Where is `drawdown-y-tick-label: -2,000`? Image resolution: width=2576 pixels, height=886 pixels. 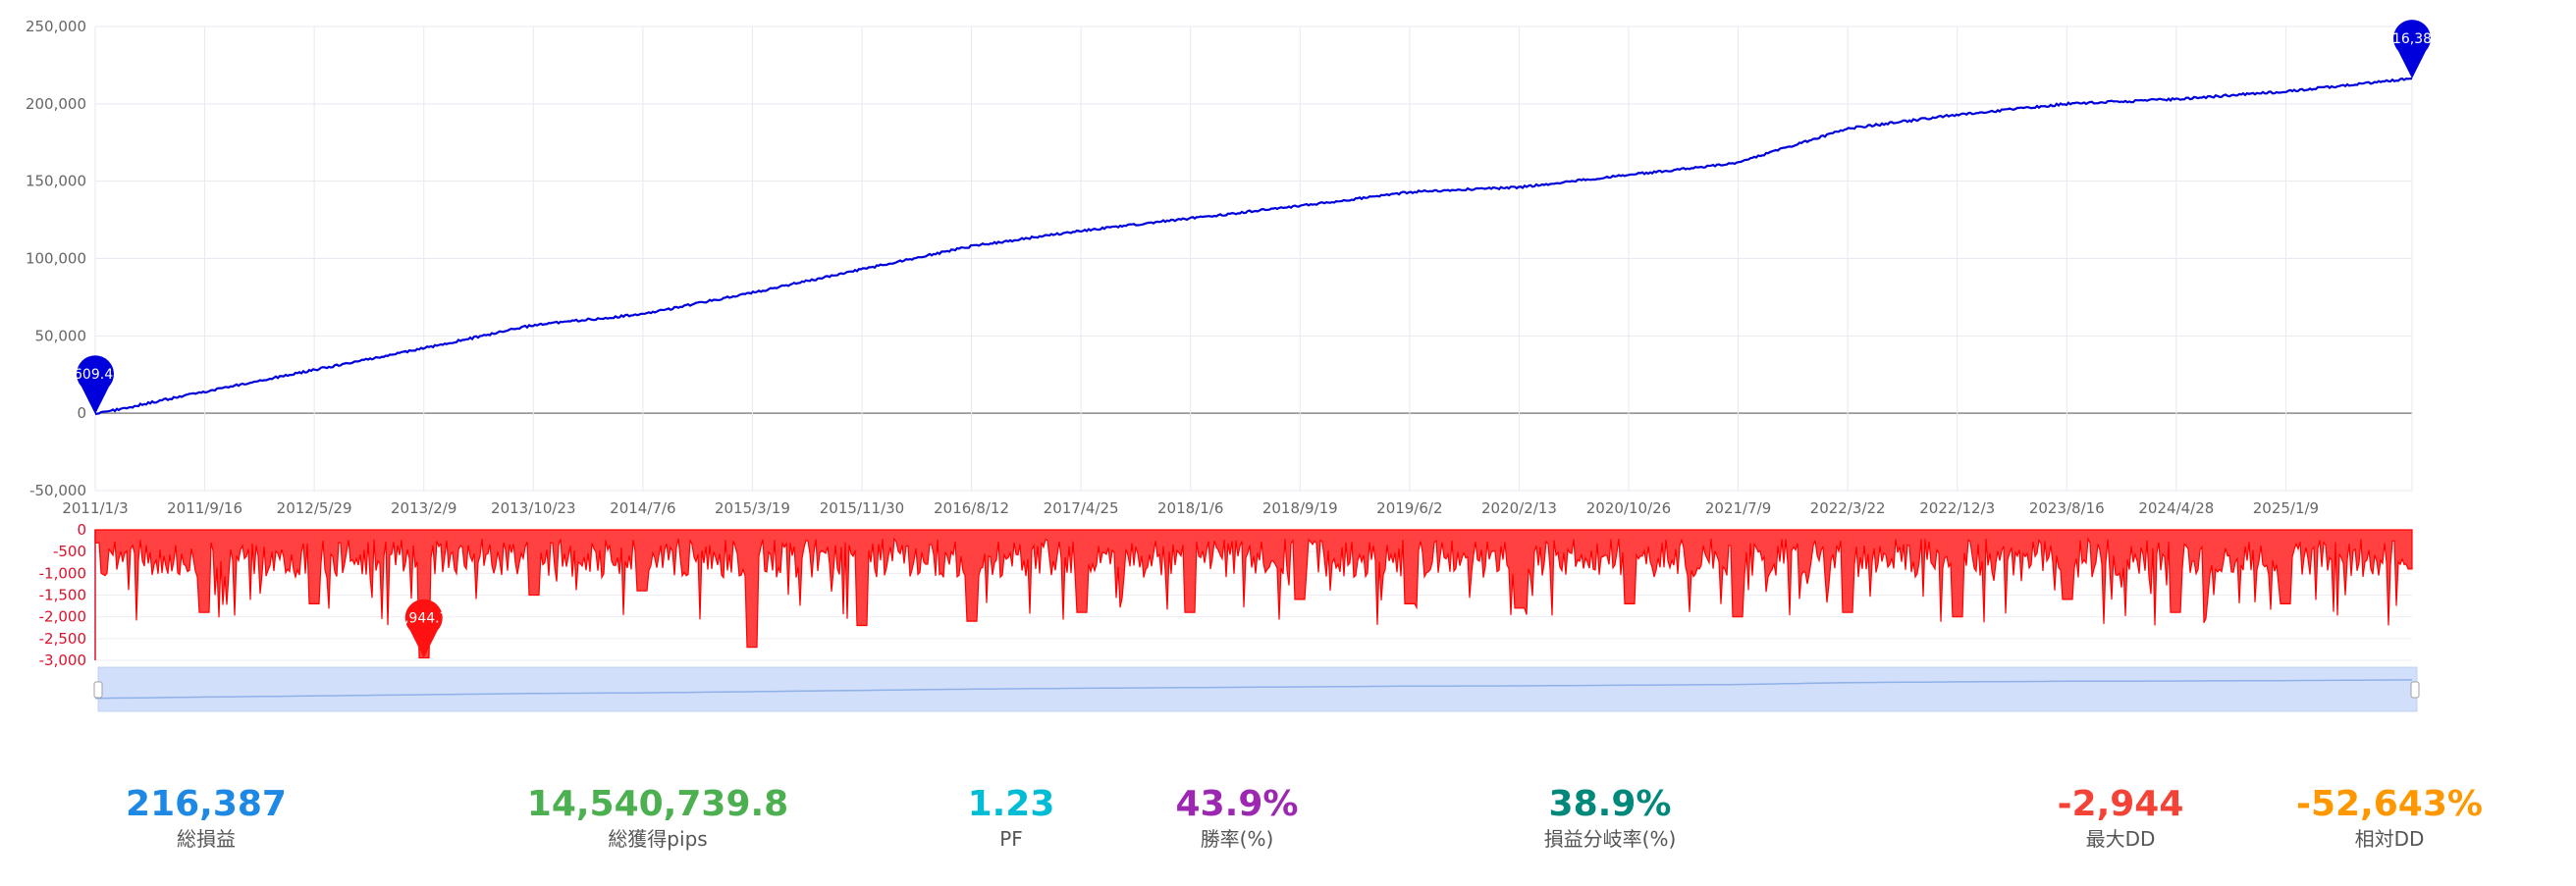
drawdown-y-tick-label: -2,000 is located at coordinates (62, 617).